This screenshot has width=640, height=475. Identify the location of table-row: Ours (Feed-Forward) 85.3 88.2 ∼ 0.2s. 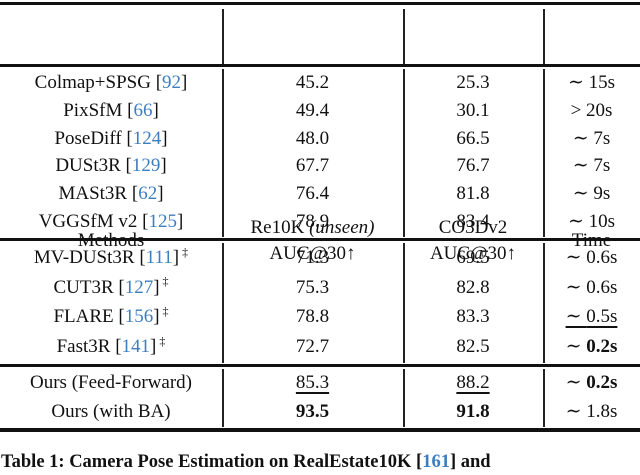
(320, 383).